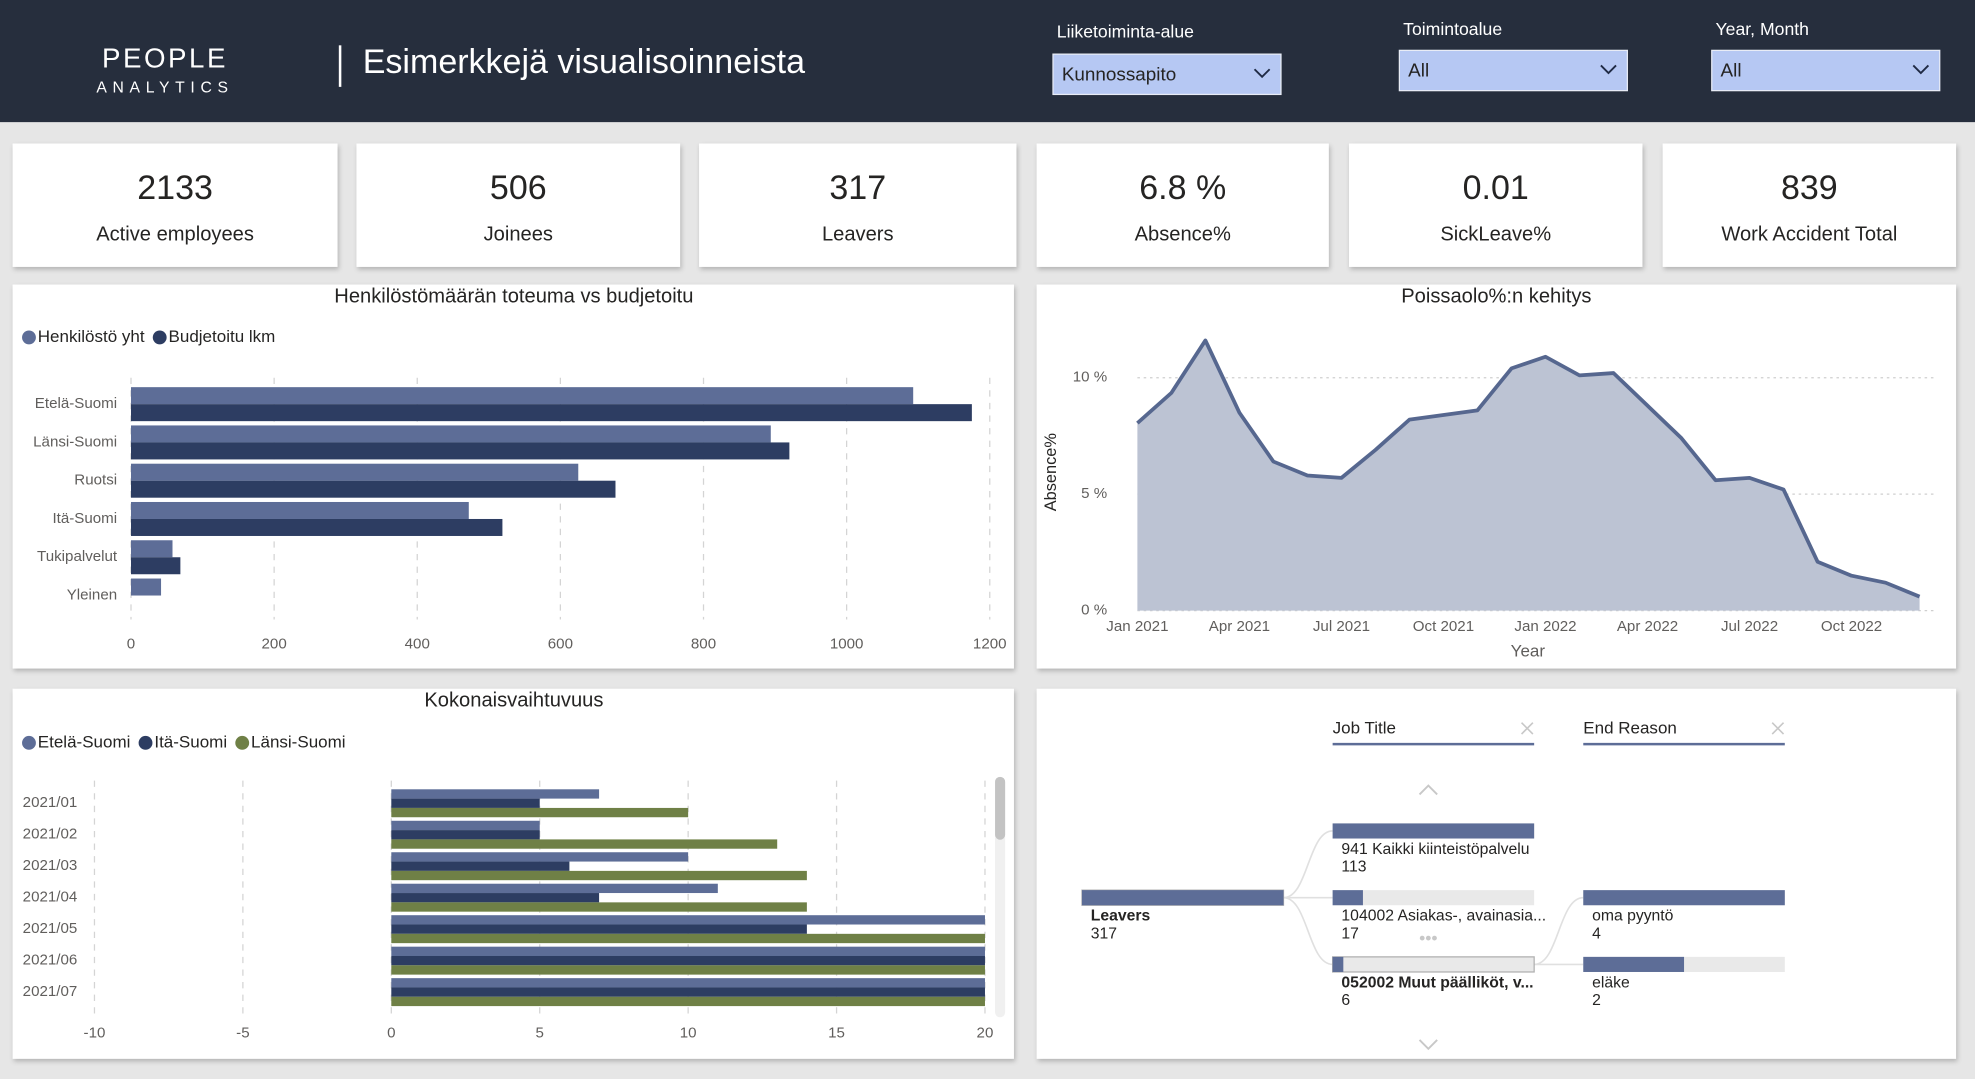 This screenshot has width=1975, height=1079. I want to click on logo-bottom: ANALYTICS, so click(164, 87).